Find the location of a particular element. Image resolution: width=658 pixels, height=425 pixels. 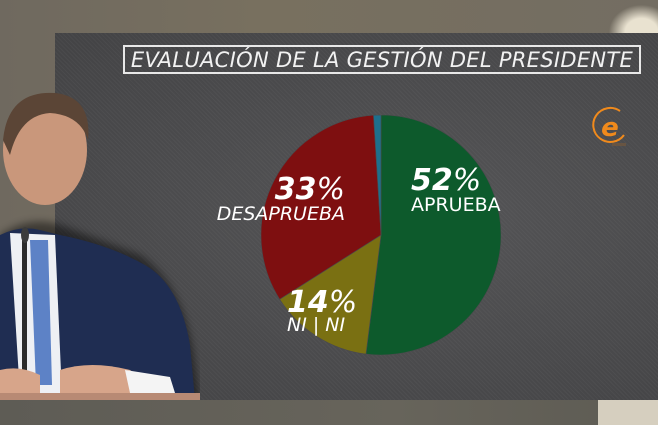

desaprueba-percent: 33 is located at coordinates (295, 189).